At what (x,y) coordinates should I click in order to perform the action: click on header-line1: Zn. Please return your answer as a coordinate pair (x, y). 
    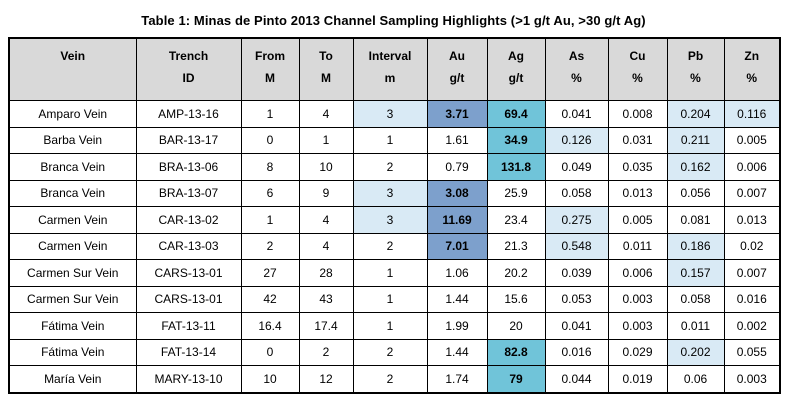
    Looking at the image, I should click on (752, 56).